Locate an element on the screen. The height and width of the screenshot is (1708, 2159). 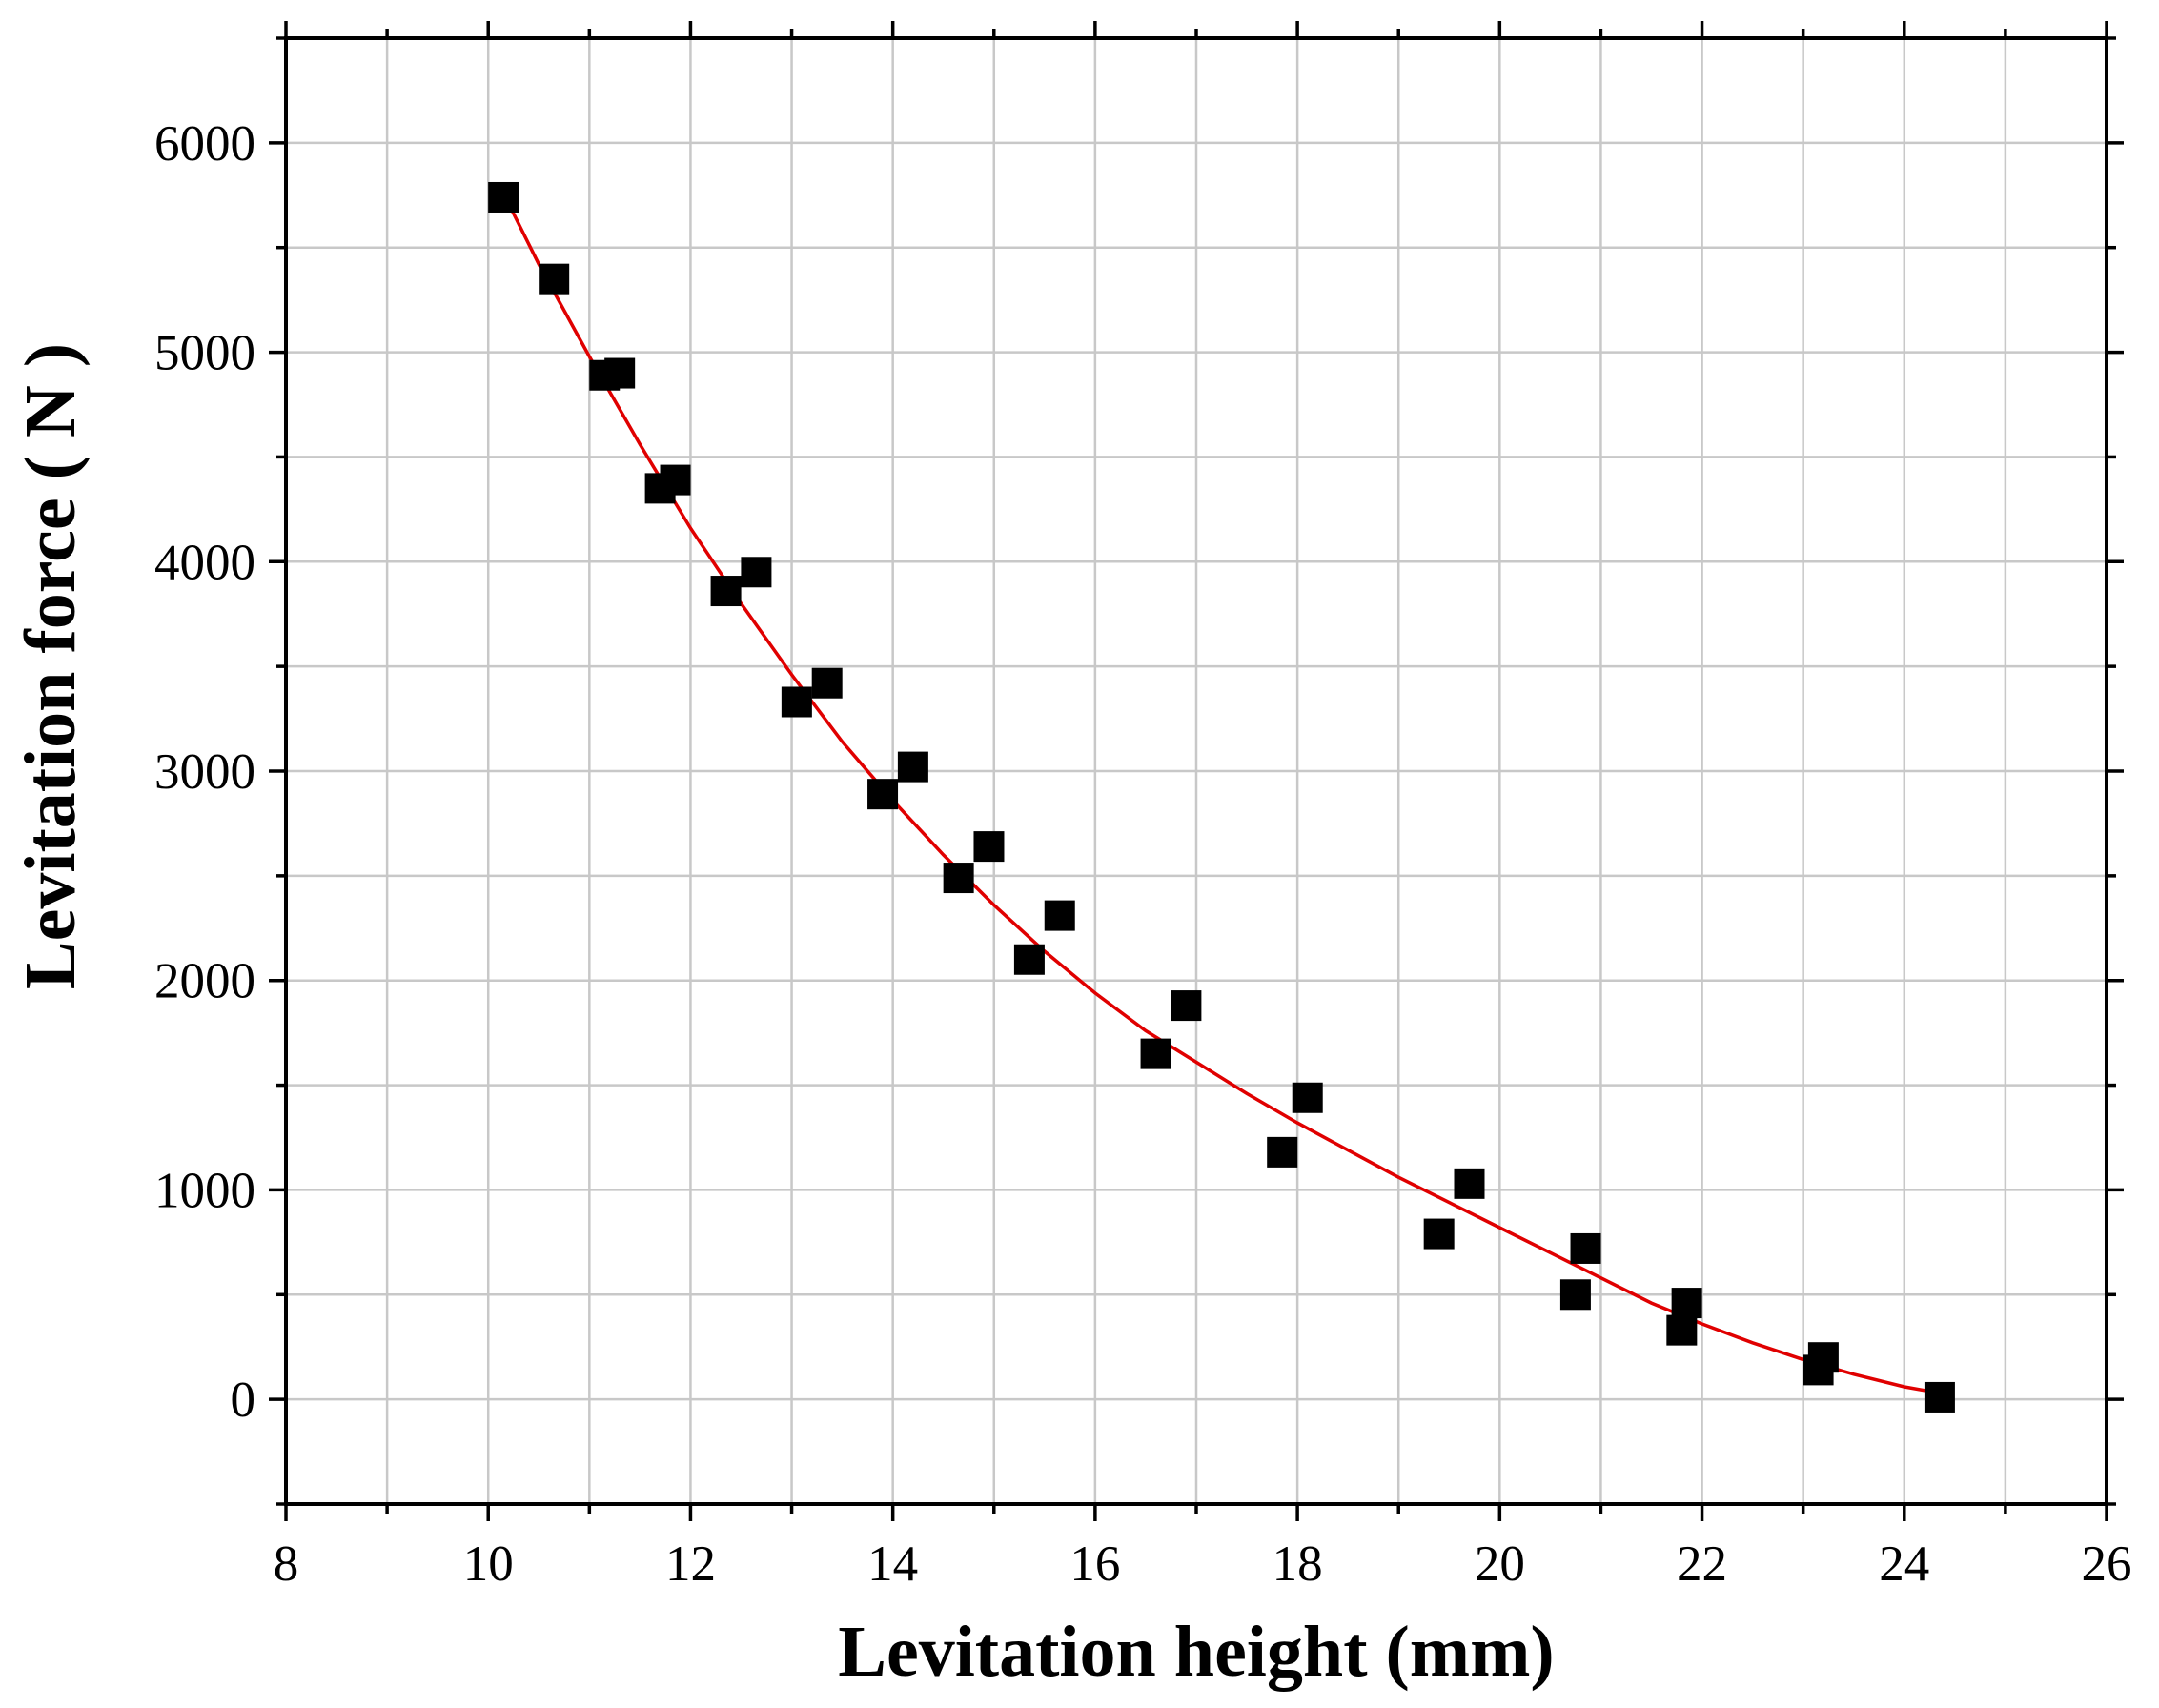
y-tick-label: 2000 is located at coordinates (204, 981).